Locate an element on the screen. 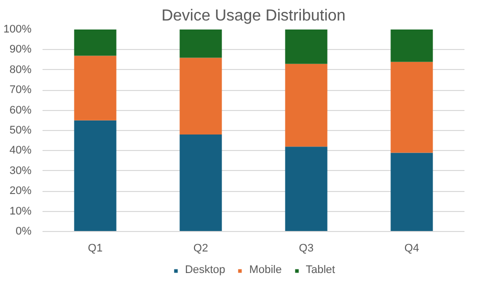  y-tick-label: 20% is located at coordinates (20, 191).